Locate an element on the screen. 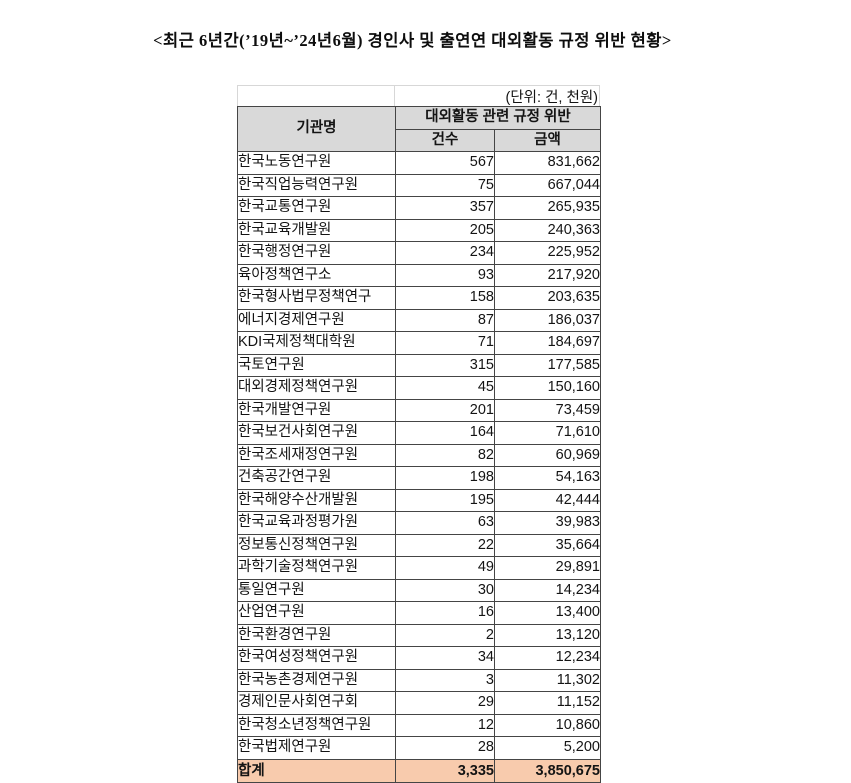 Image resolution: width=851 pixels, height=783 pixels. table-header: 기관명 대외활동 관련 규정 위반 건수 금액 is located at coordinates (419, 129).